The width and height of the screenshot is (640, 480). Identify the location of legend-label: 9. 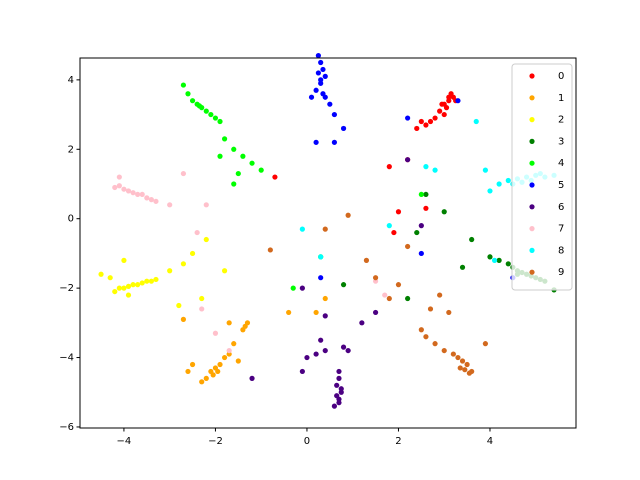
(561, 272).